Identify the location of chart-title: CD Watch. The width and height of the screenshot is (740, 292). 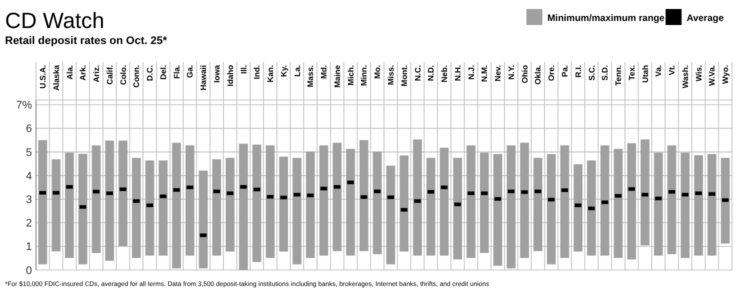
(54, 20).